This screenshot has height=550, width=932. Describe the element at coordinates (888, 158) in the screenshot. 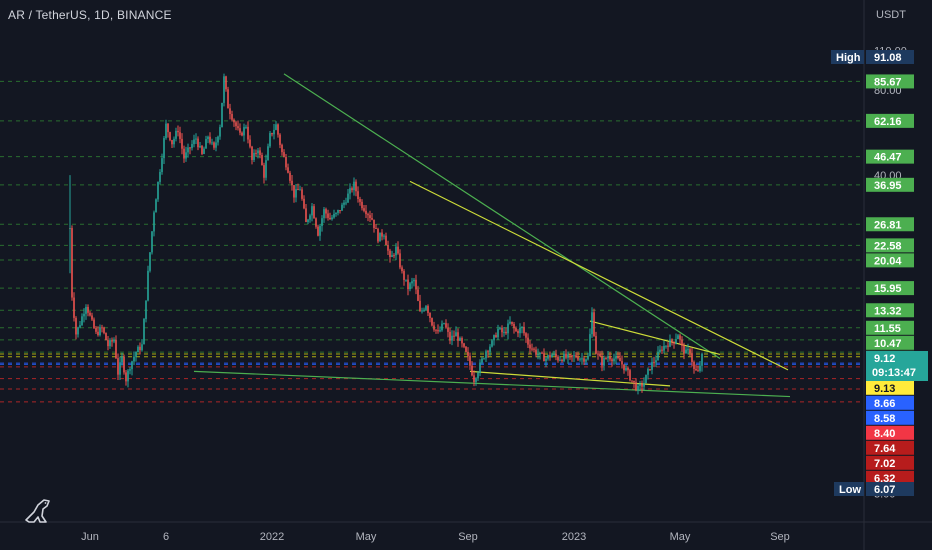

I see `price-level-label: 46.47` at that location.